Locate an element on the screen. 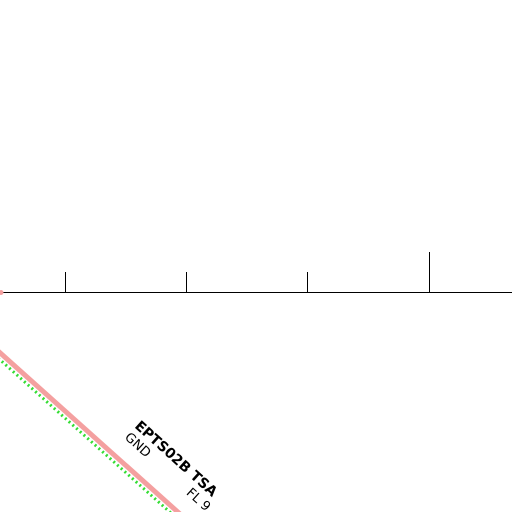 The height and width of the screenshot is (512, 512). point-marker is located at coordinates (2, 292).